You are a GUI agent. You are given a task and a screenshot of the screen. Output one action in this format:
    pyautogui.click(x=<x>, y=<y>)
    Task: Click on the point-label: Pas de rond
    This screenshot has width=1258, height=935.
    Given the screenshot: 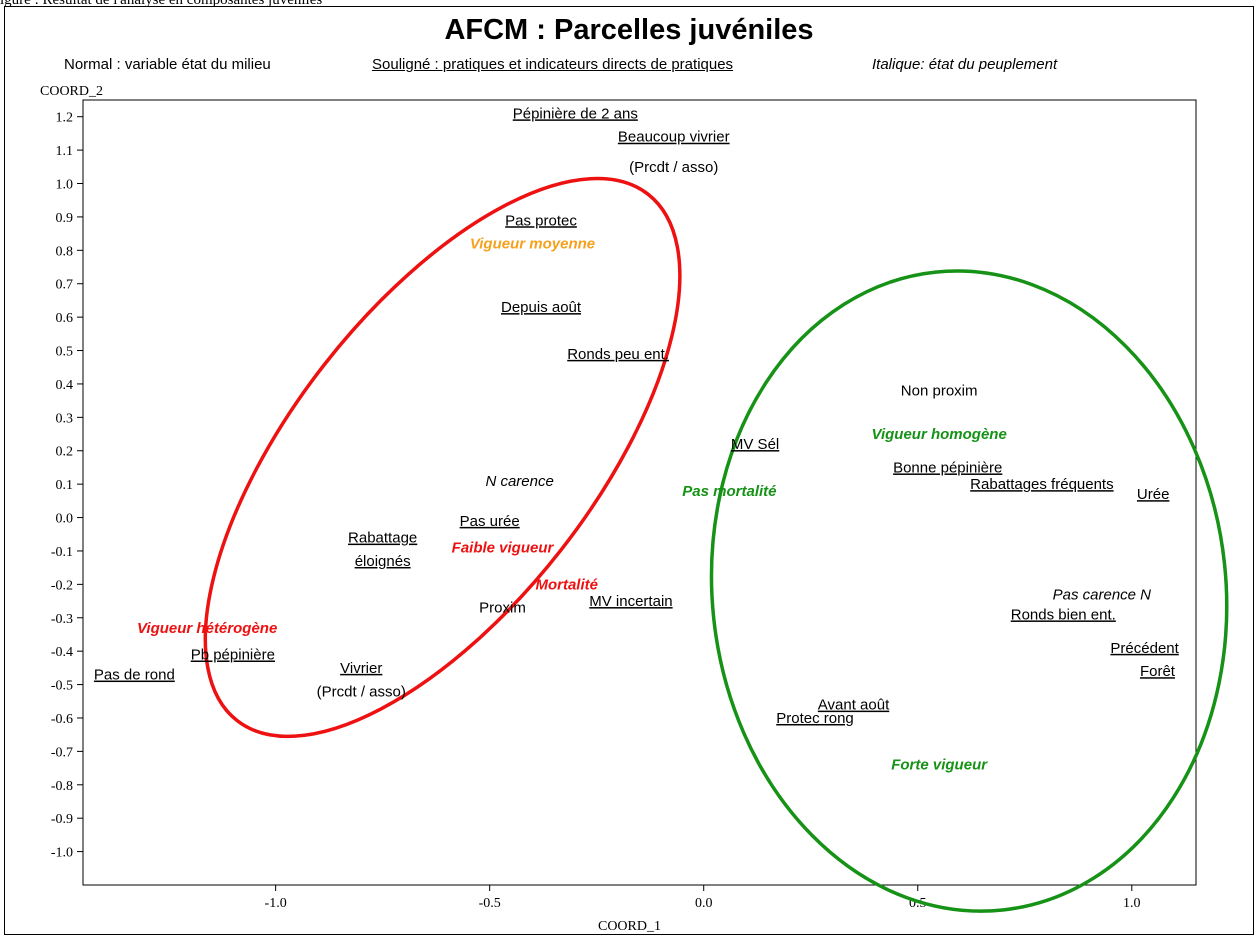 What is the action you would take?
    pyautogui.click(x=134, y=675)
    